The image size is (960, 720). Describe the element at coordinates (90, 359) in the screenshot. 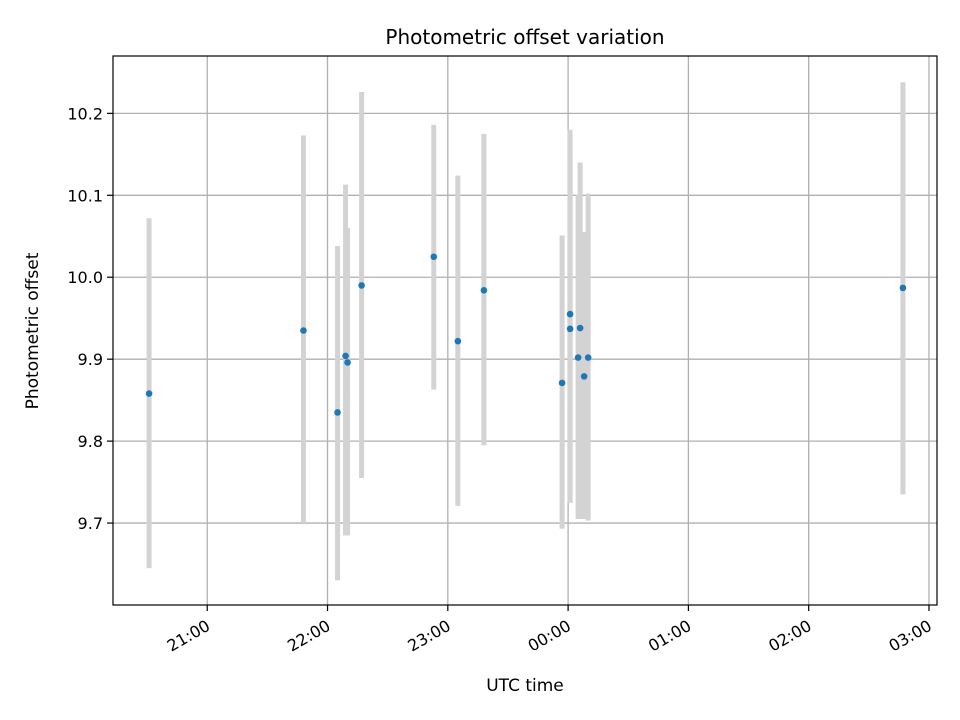

I see `y-tick-label: 9.9` at that location.